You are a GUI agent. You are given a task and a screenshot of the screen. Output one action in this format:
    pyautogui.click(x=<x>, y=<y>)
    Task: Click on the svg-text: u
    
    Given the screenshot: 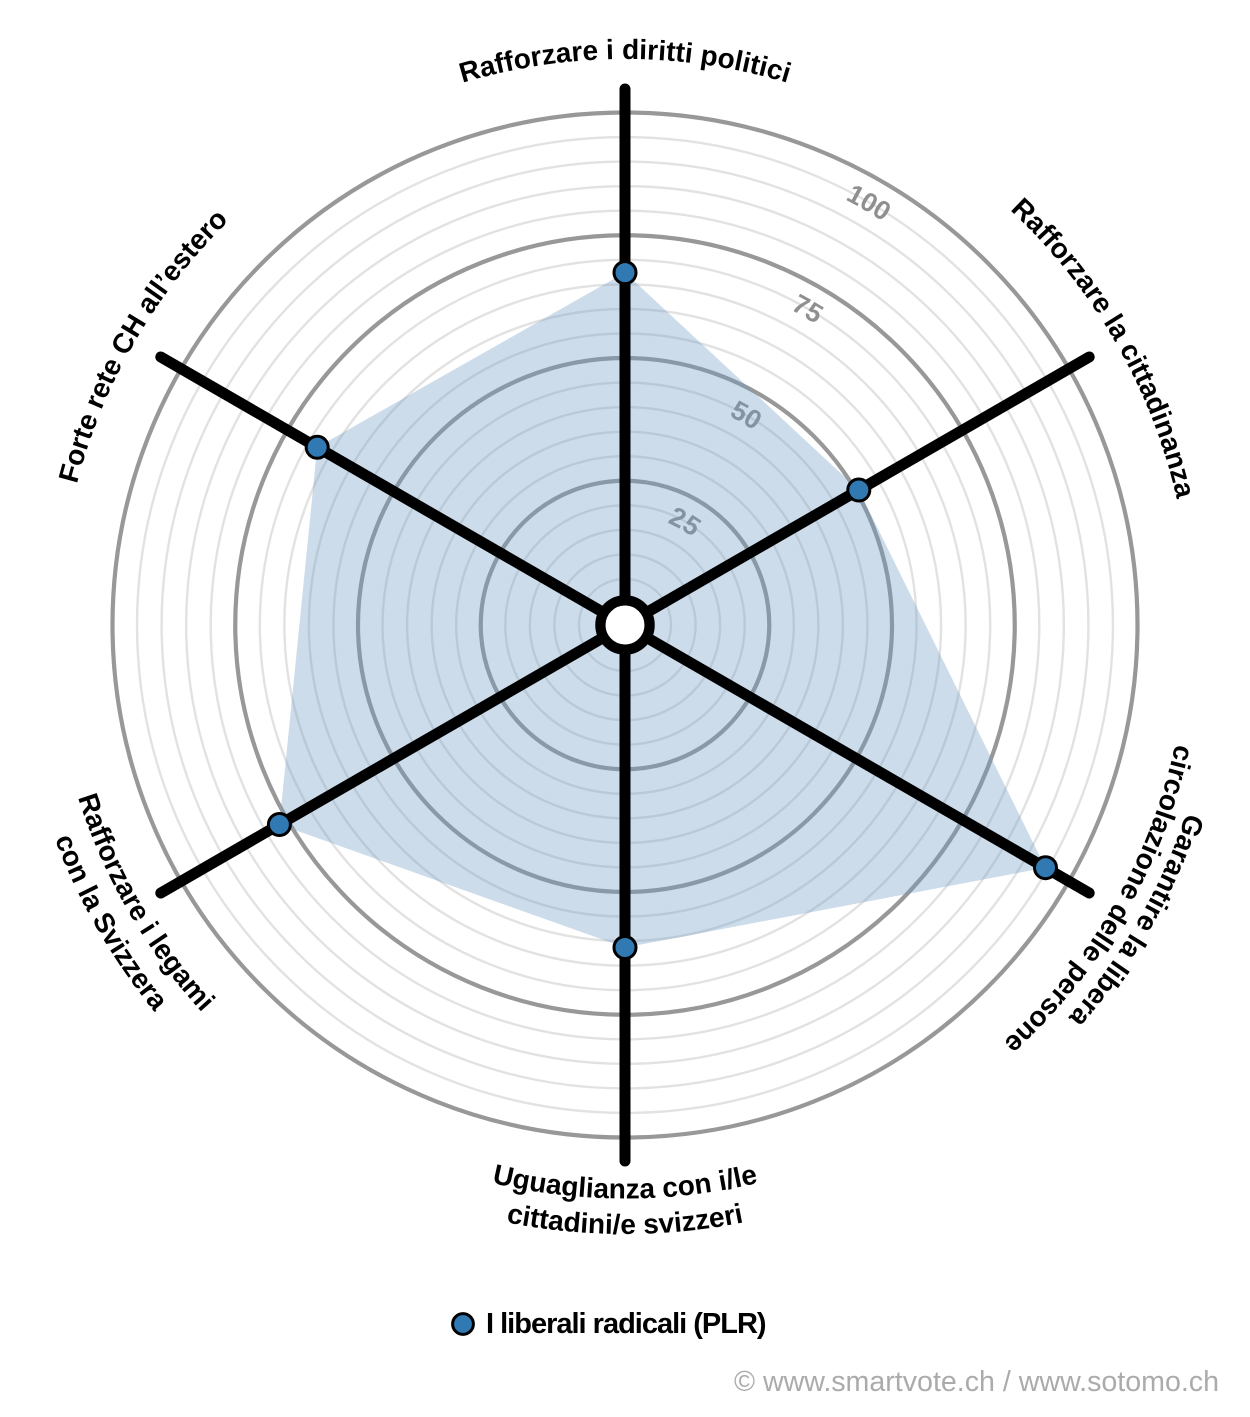 What is the action you would take?
    pyautogui.click(x=538, y=1182)
    